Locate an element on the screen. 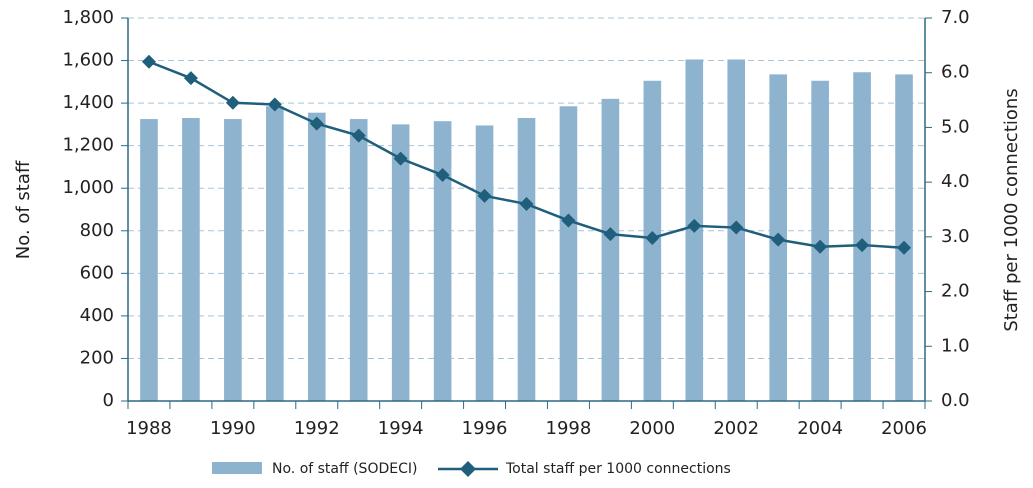 The height and width of the screenshot is (488, 1033). x-tick-label: 1988 is located at coordinates (149, 428).